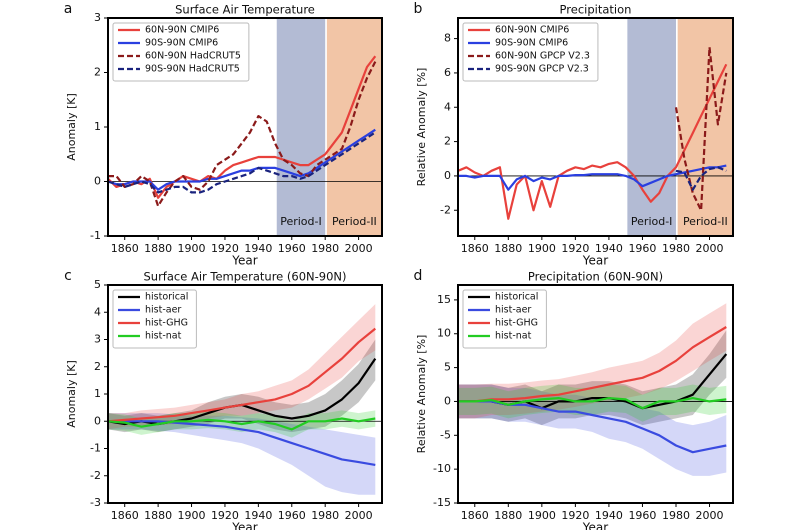 This screenshot has width=800, height=530. I want to click on y-axis-label: Relative Anomaly [%], so click(421, 394).